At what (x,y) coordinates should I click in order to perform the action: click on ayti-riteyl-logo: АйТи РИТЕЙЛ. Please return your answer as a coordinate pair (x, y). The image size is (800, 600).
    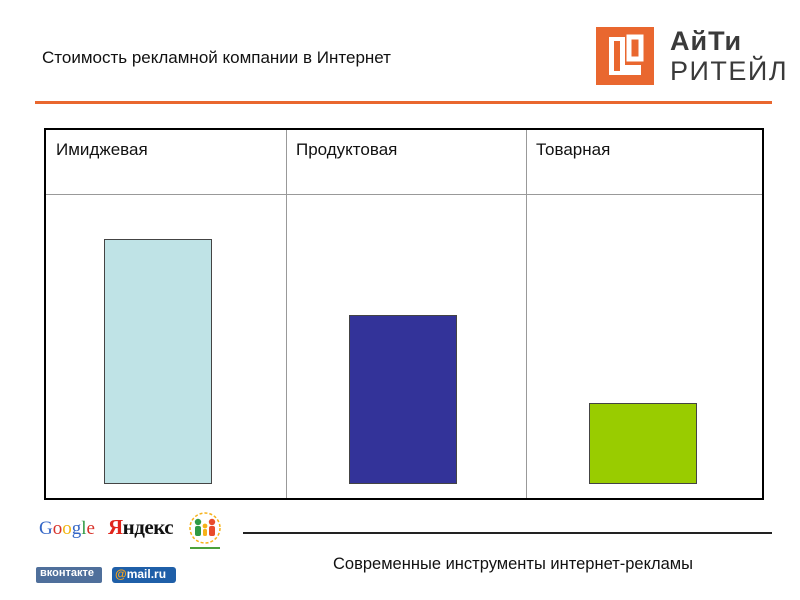
    Looking at the image, I should click on (692, 58).